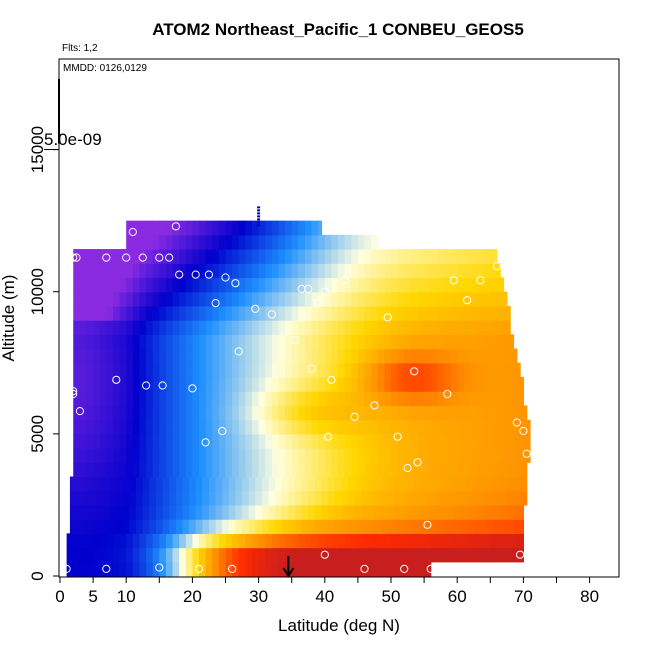 The height and width of the screenshot is (650, 650). I want to click on x-axis-label: Latitude (deg N), so click(339, 625).